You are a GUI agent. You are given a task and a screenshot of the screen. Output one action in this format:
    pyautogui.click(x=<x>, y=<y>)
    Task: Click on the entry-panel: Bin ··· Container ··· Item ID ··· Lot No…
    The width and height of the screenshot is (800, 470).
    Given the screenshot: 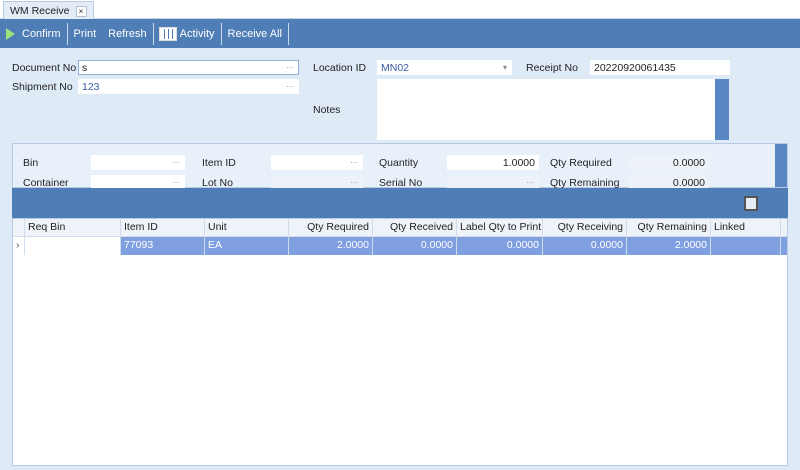 What is the action you would take?
    pyautogui.click(x=400, y=166)
    